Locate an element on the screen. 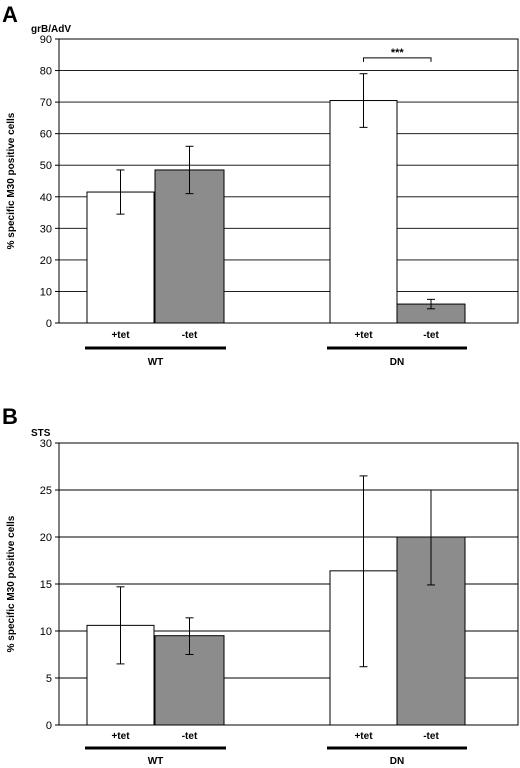 This screenshot has width=520, height=768. y-tick-label: 90 is located at coordinates (46, 40).